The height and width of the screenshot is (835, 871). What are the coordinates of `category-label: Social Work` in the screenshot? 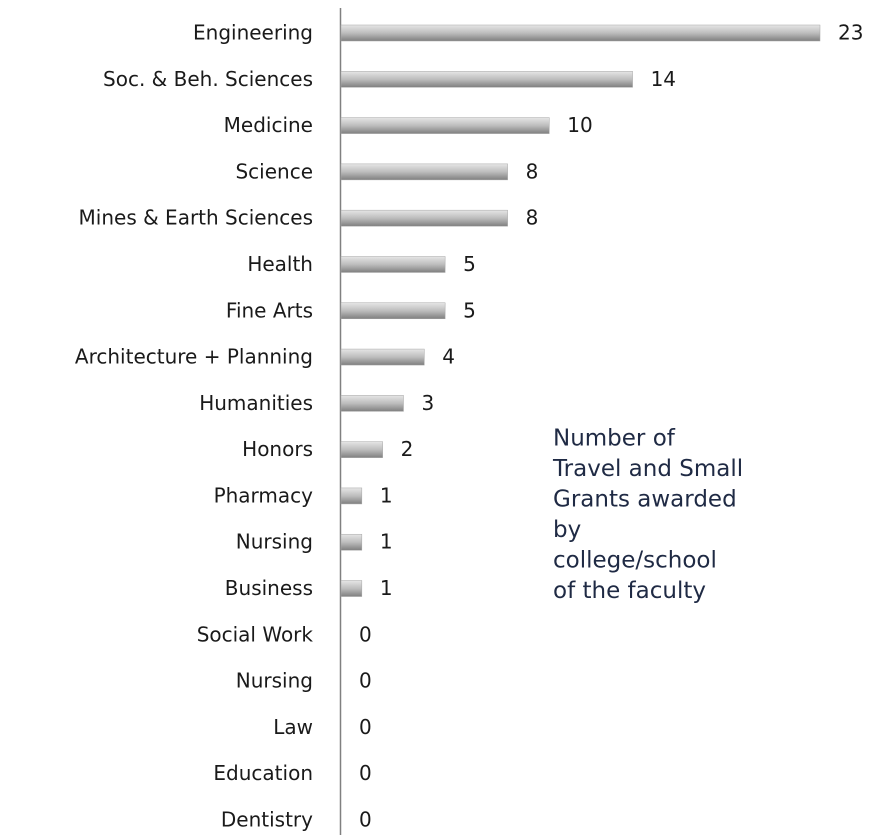 It's located at (255, 634).